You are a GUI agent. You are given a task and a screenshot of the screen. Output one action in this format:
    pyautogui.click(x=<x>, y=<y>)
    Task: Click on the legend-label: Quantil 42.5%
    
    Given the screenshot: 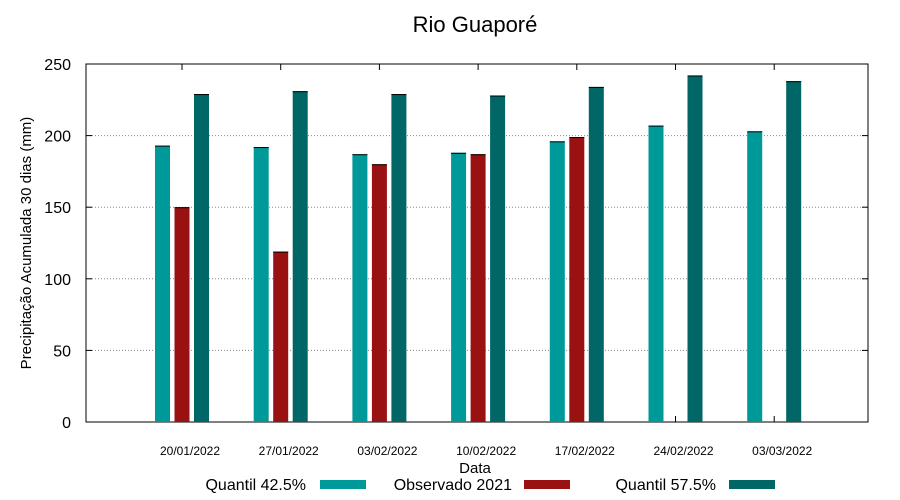 What is the action you would take?
    pyautogui.click(x=255, y=485)
    